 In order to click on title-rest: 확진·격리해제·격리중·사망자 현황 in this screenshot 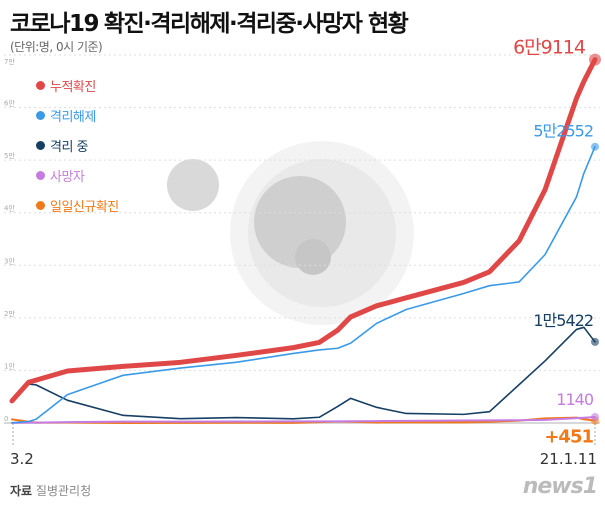, I will do `click(256, 24)`.